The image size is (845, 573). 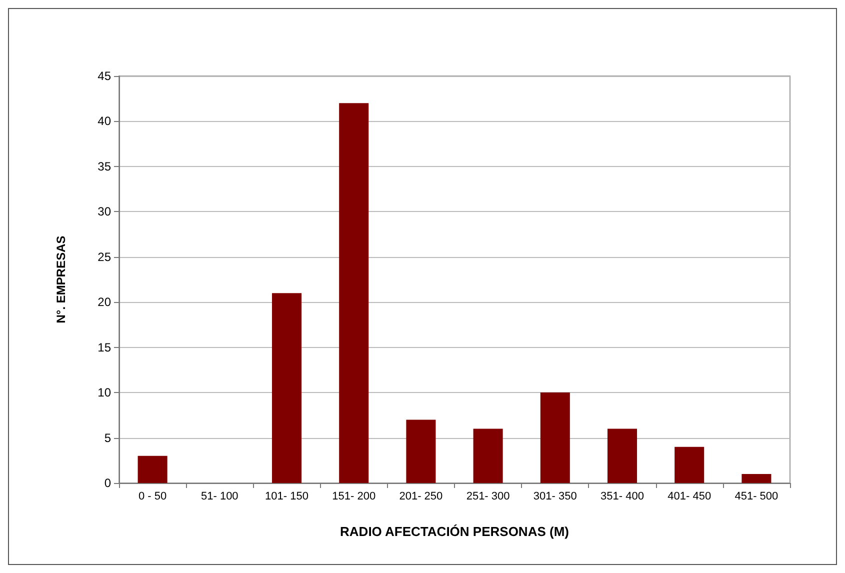 I want to click on y-tick-label: 35, so click(x=105, y=166).